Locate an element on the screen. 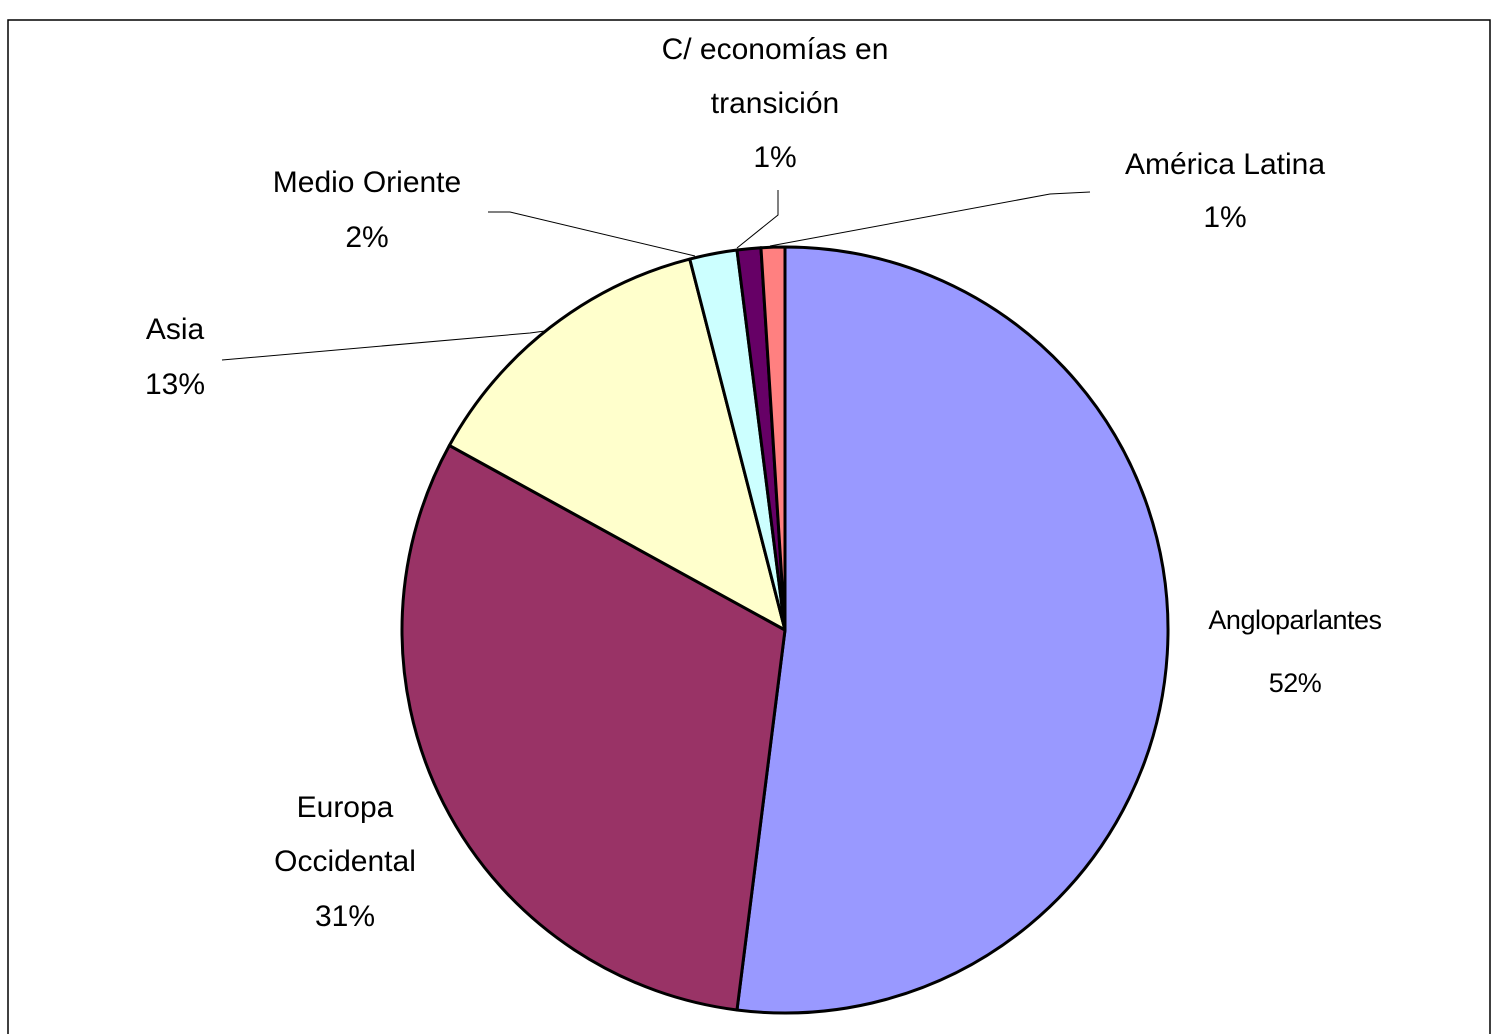 This screenshot has width=1493, height=1034. slice-label: Europa Occidental is located at coordinates (345, 834).